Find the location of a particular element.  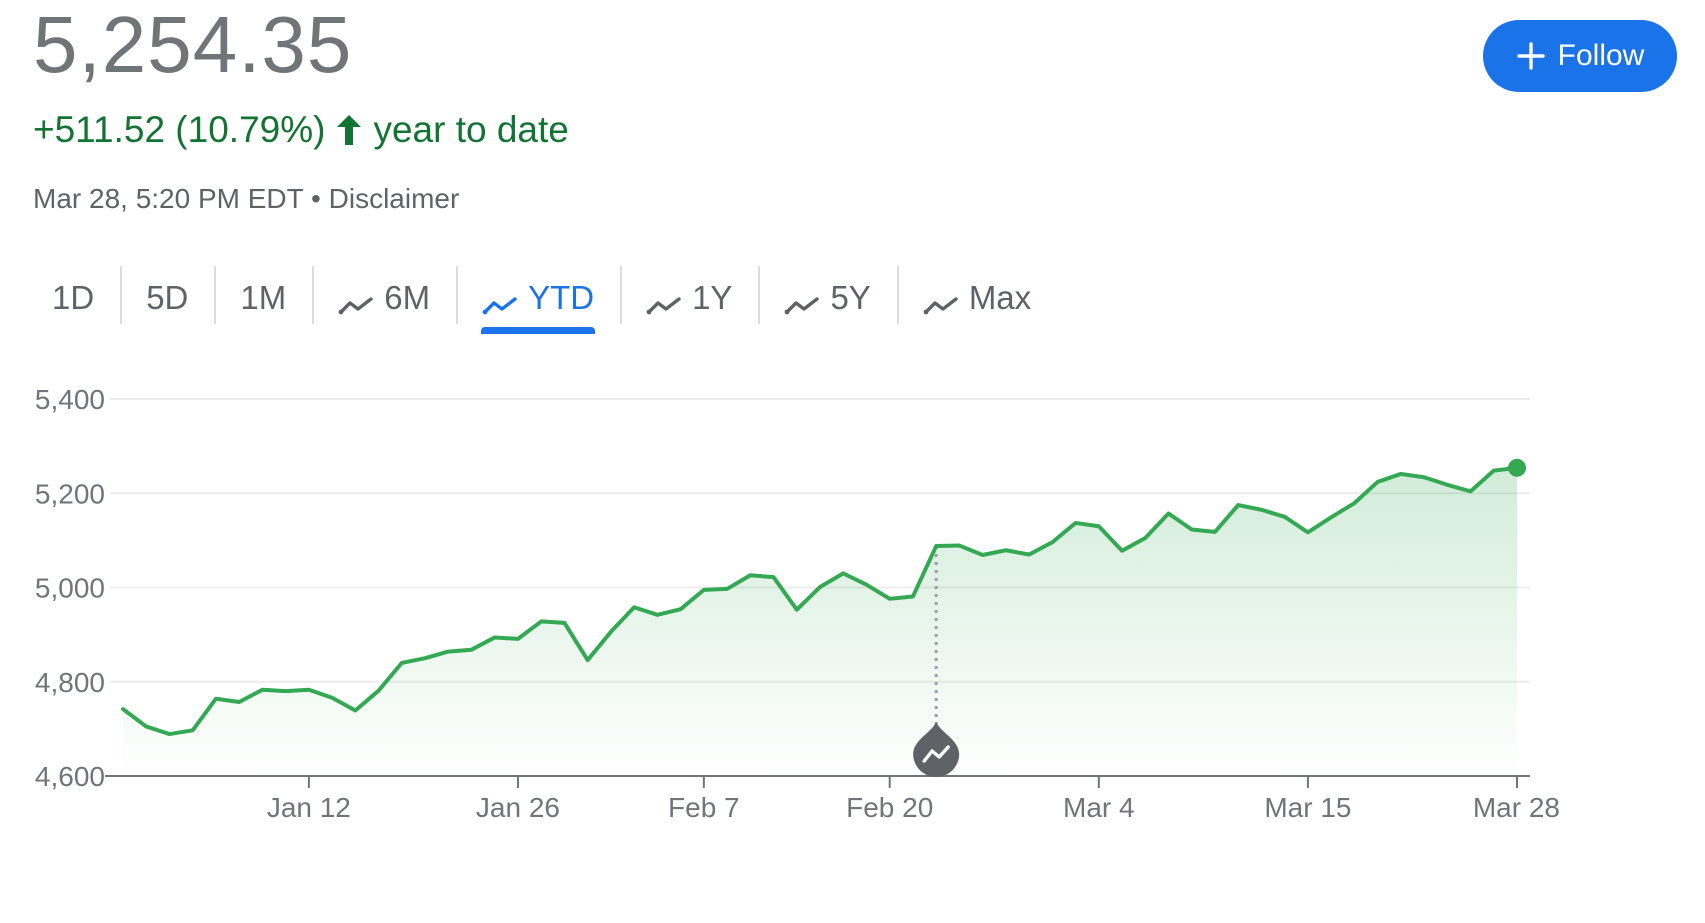

arrow-up-icon is located at coordinates (349, 130).